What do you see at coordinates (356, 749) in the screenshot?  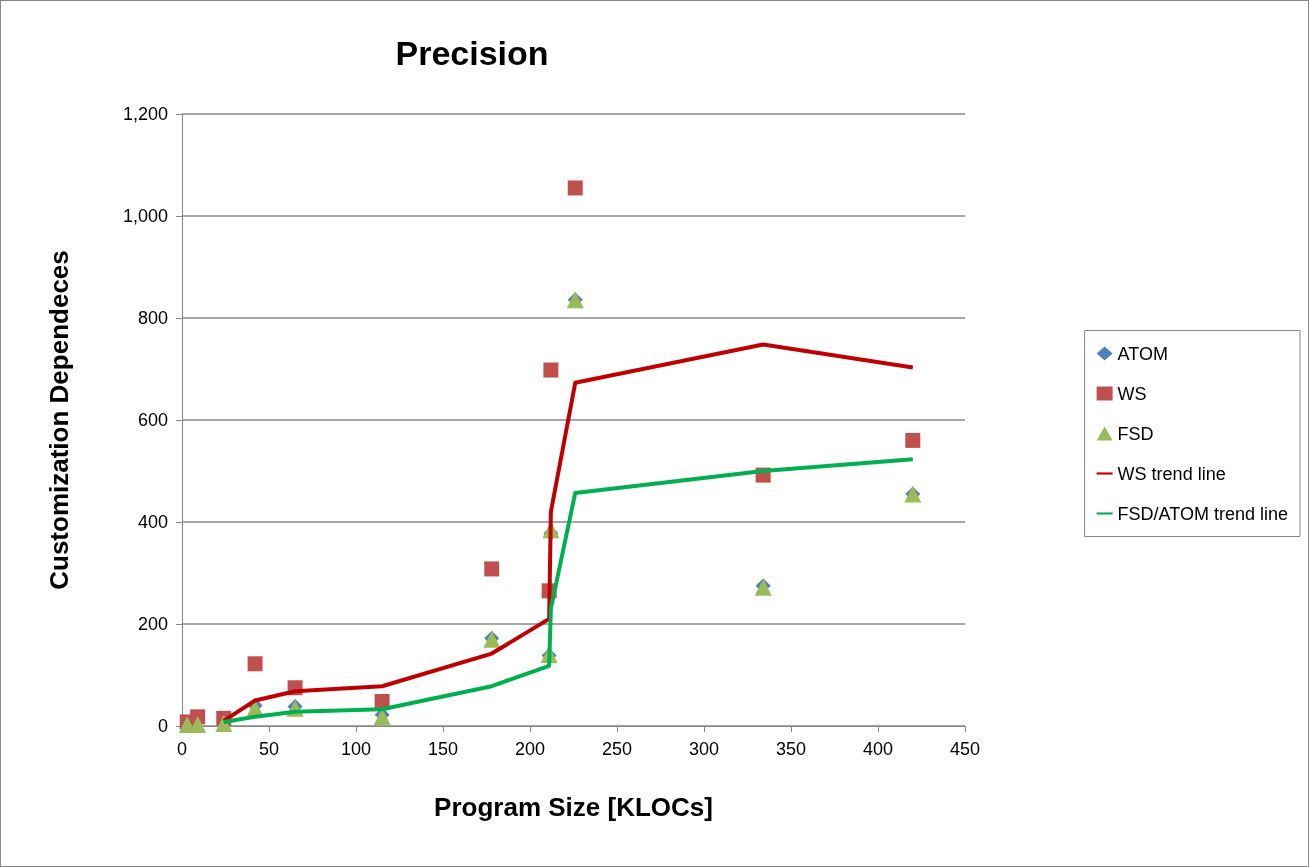 I see `x-tick-label: 100` at bounding box center [356, 749].